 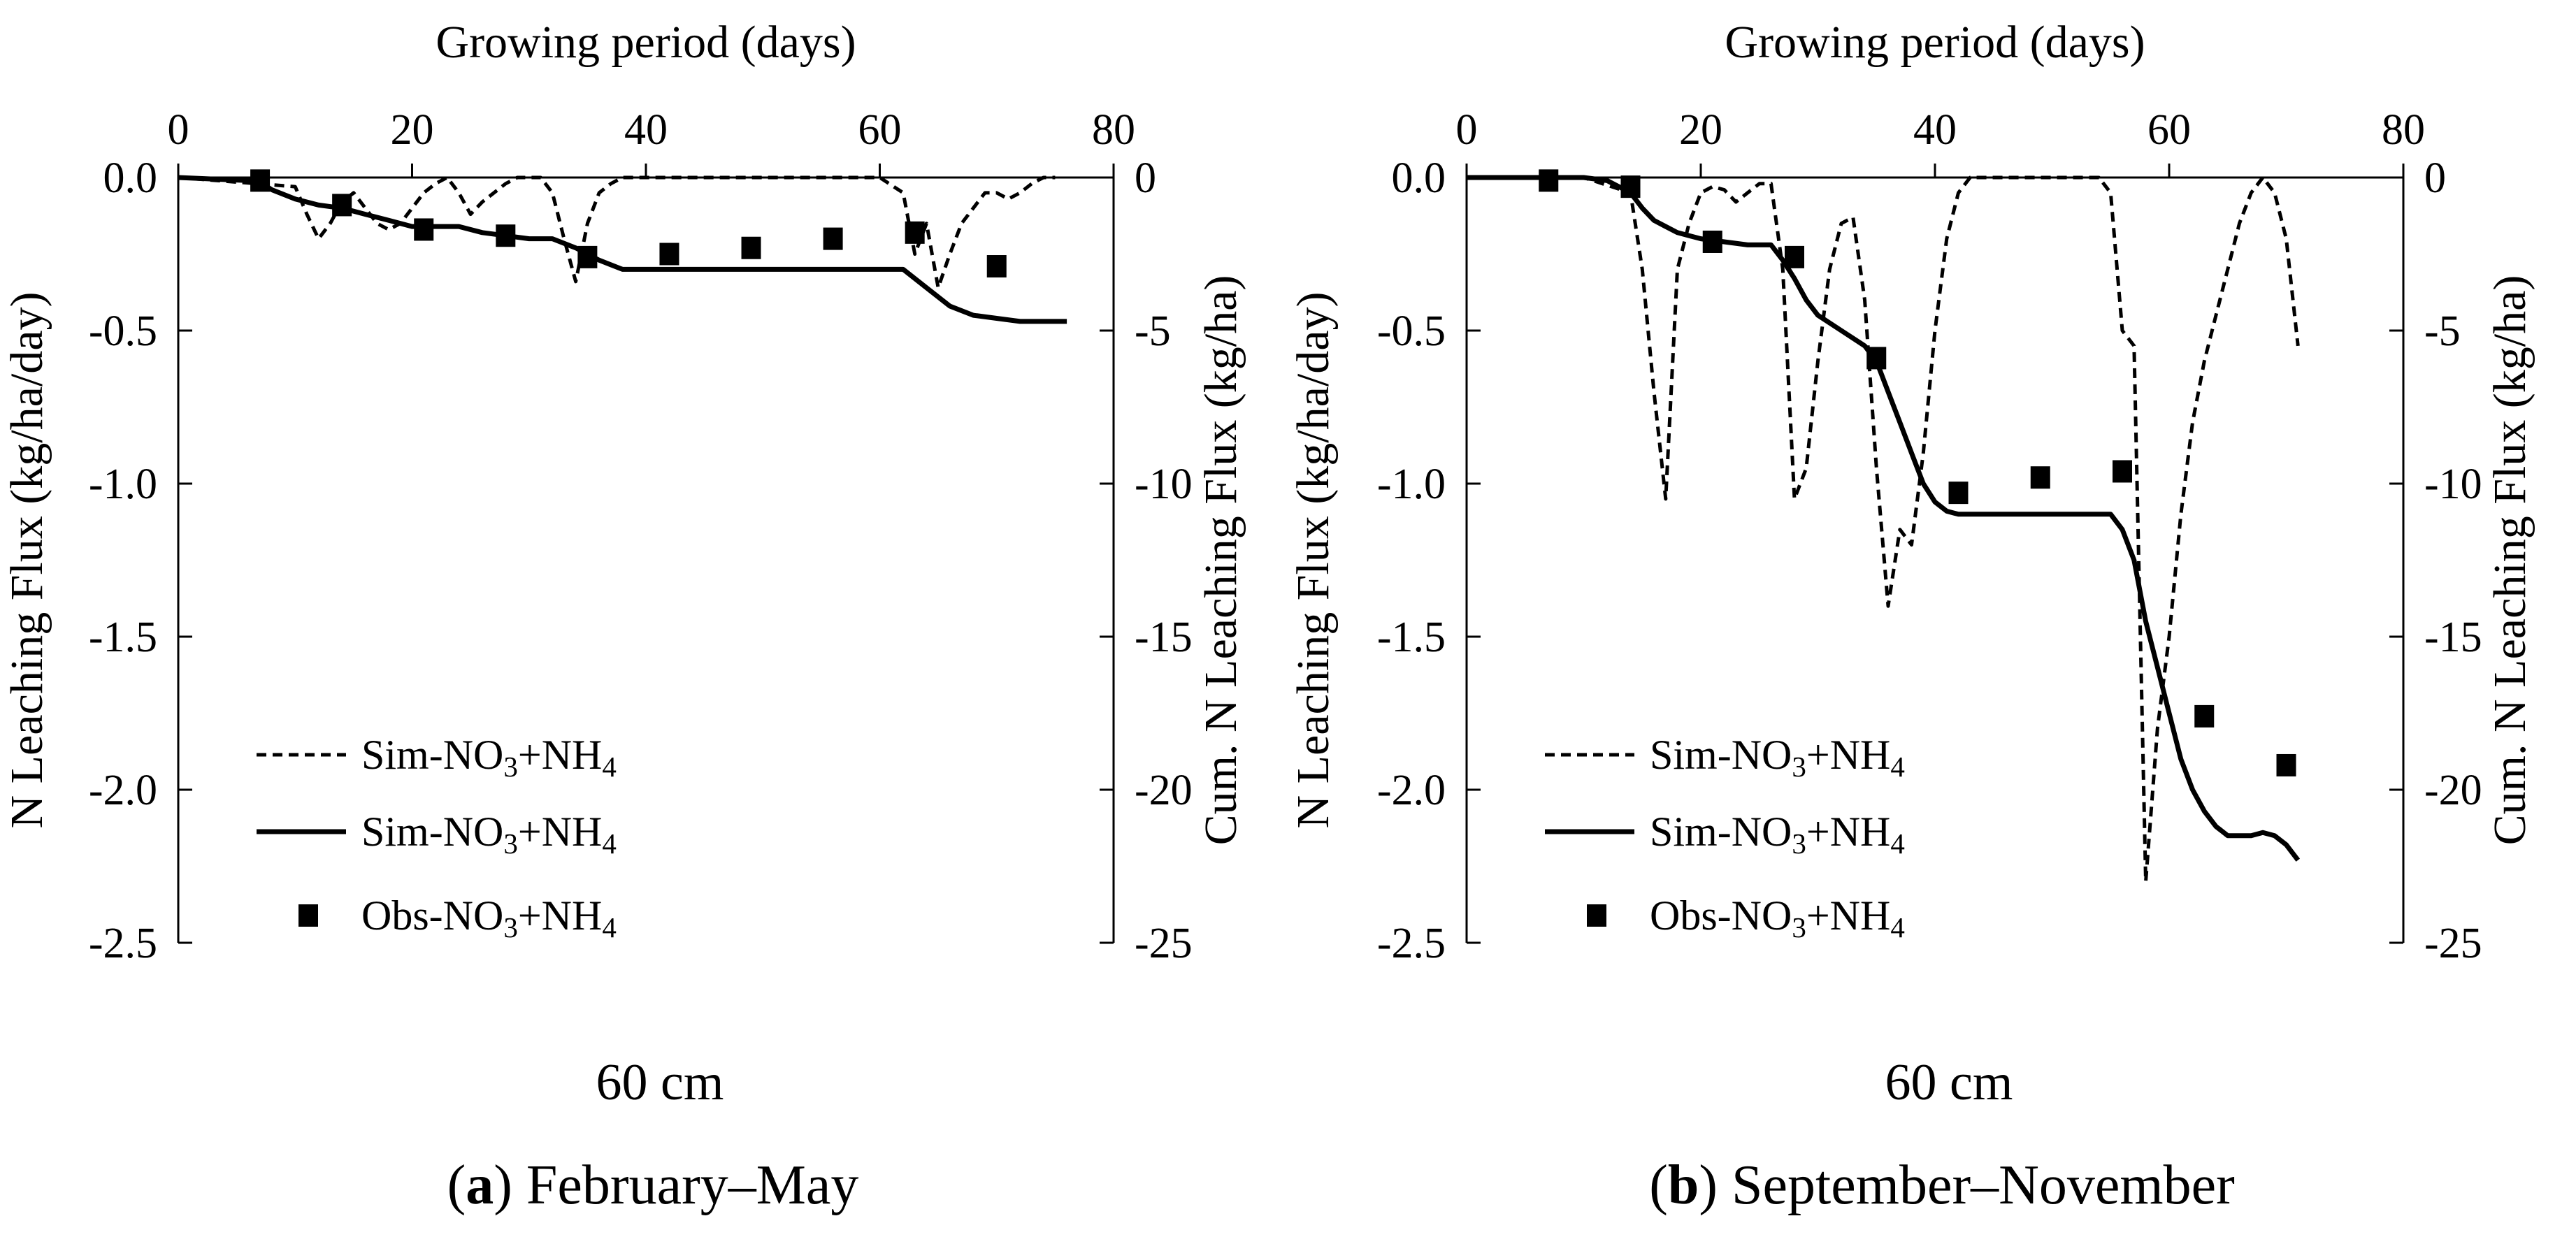 I want to click on sim-cumulative-line, so click(x=622, y=249).